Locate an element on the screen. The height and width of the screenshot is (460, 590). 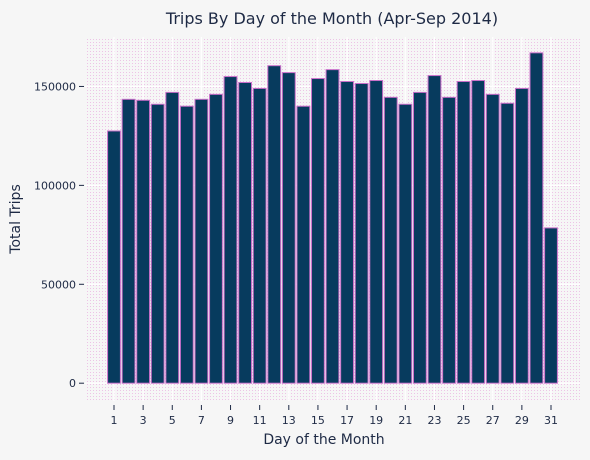
x-tick-label: 17 is located at coordinates (347, 420).